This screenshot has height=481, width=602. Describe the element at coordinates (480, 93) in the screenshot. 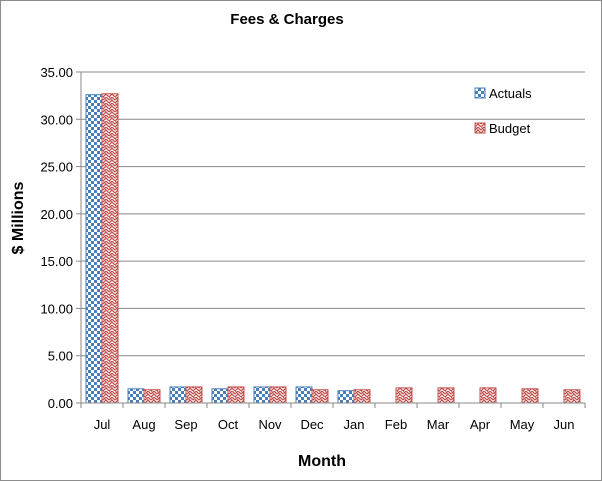

I see `legend-swatch-actuals` at that location.